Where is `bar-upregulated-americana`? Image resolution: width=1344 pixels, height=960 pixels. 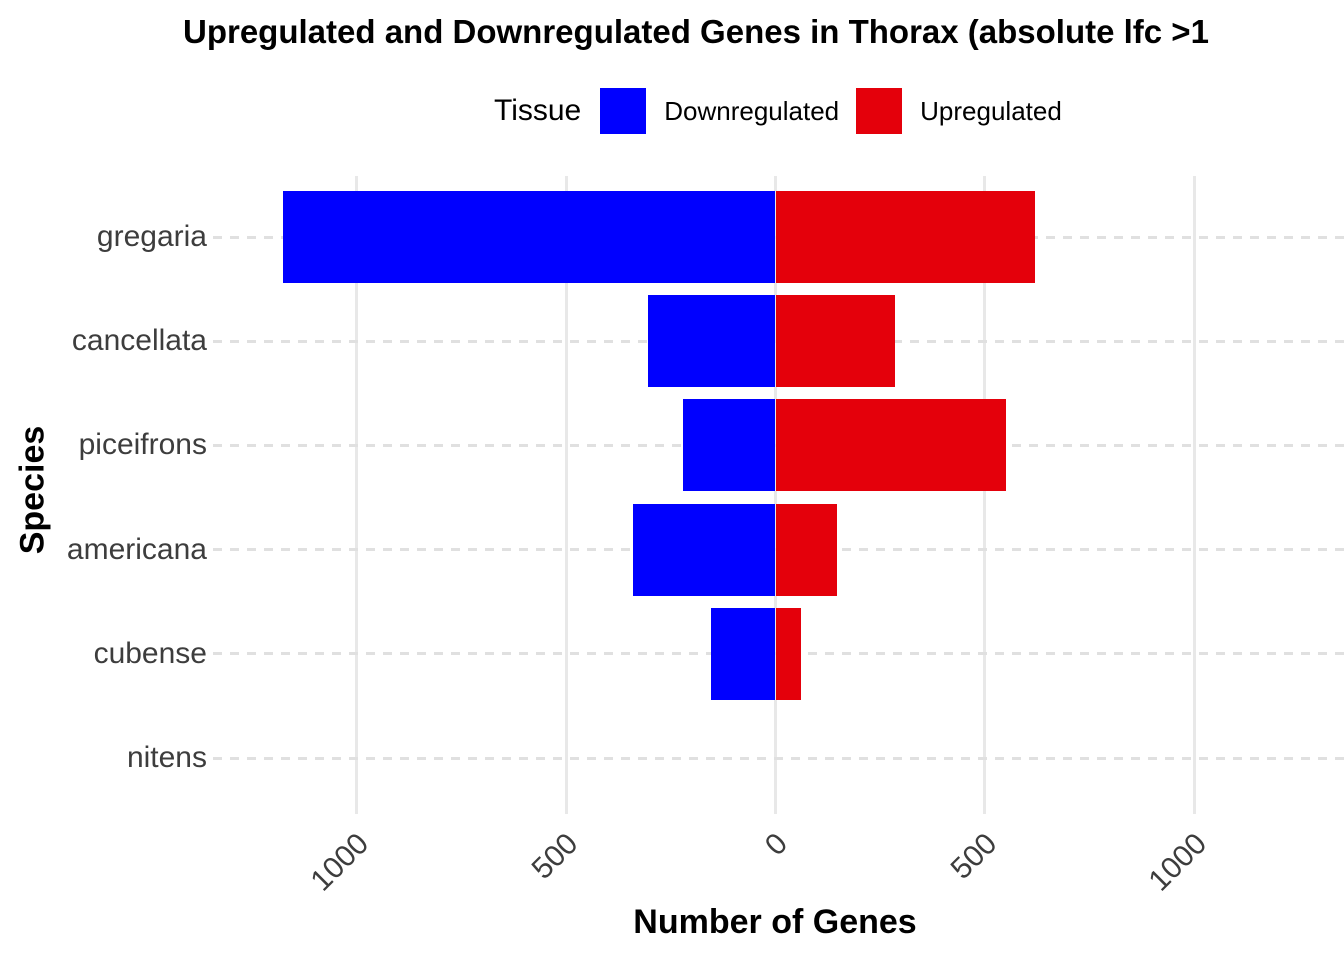
bar-upregulated-americana is located at coordinates (806, 549).